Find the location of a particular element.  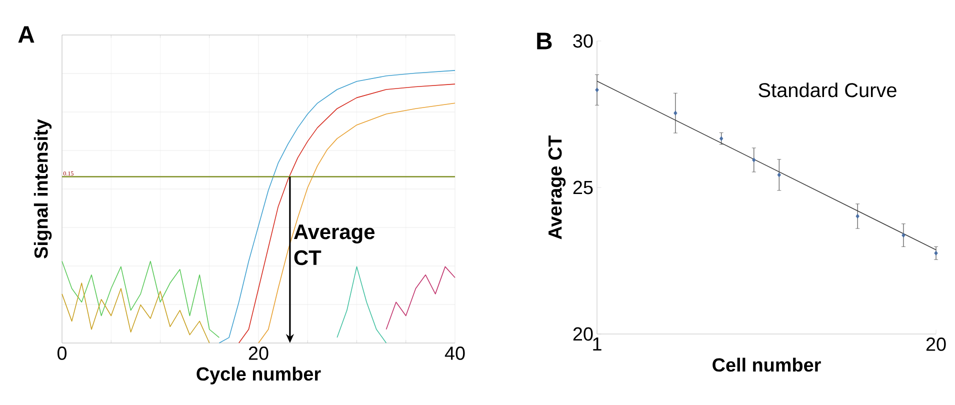

x-tick-label: 40 is located at coordinates (454, 353).